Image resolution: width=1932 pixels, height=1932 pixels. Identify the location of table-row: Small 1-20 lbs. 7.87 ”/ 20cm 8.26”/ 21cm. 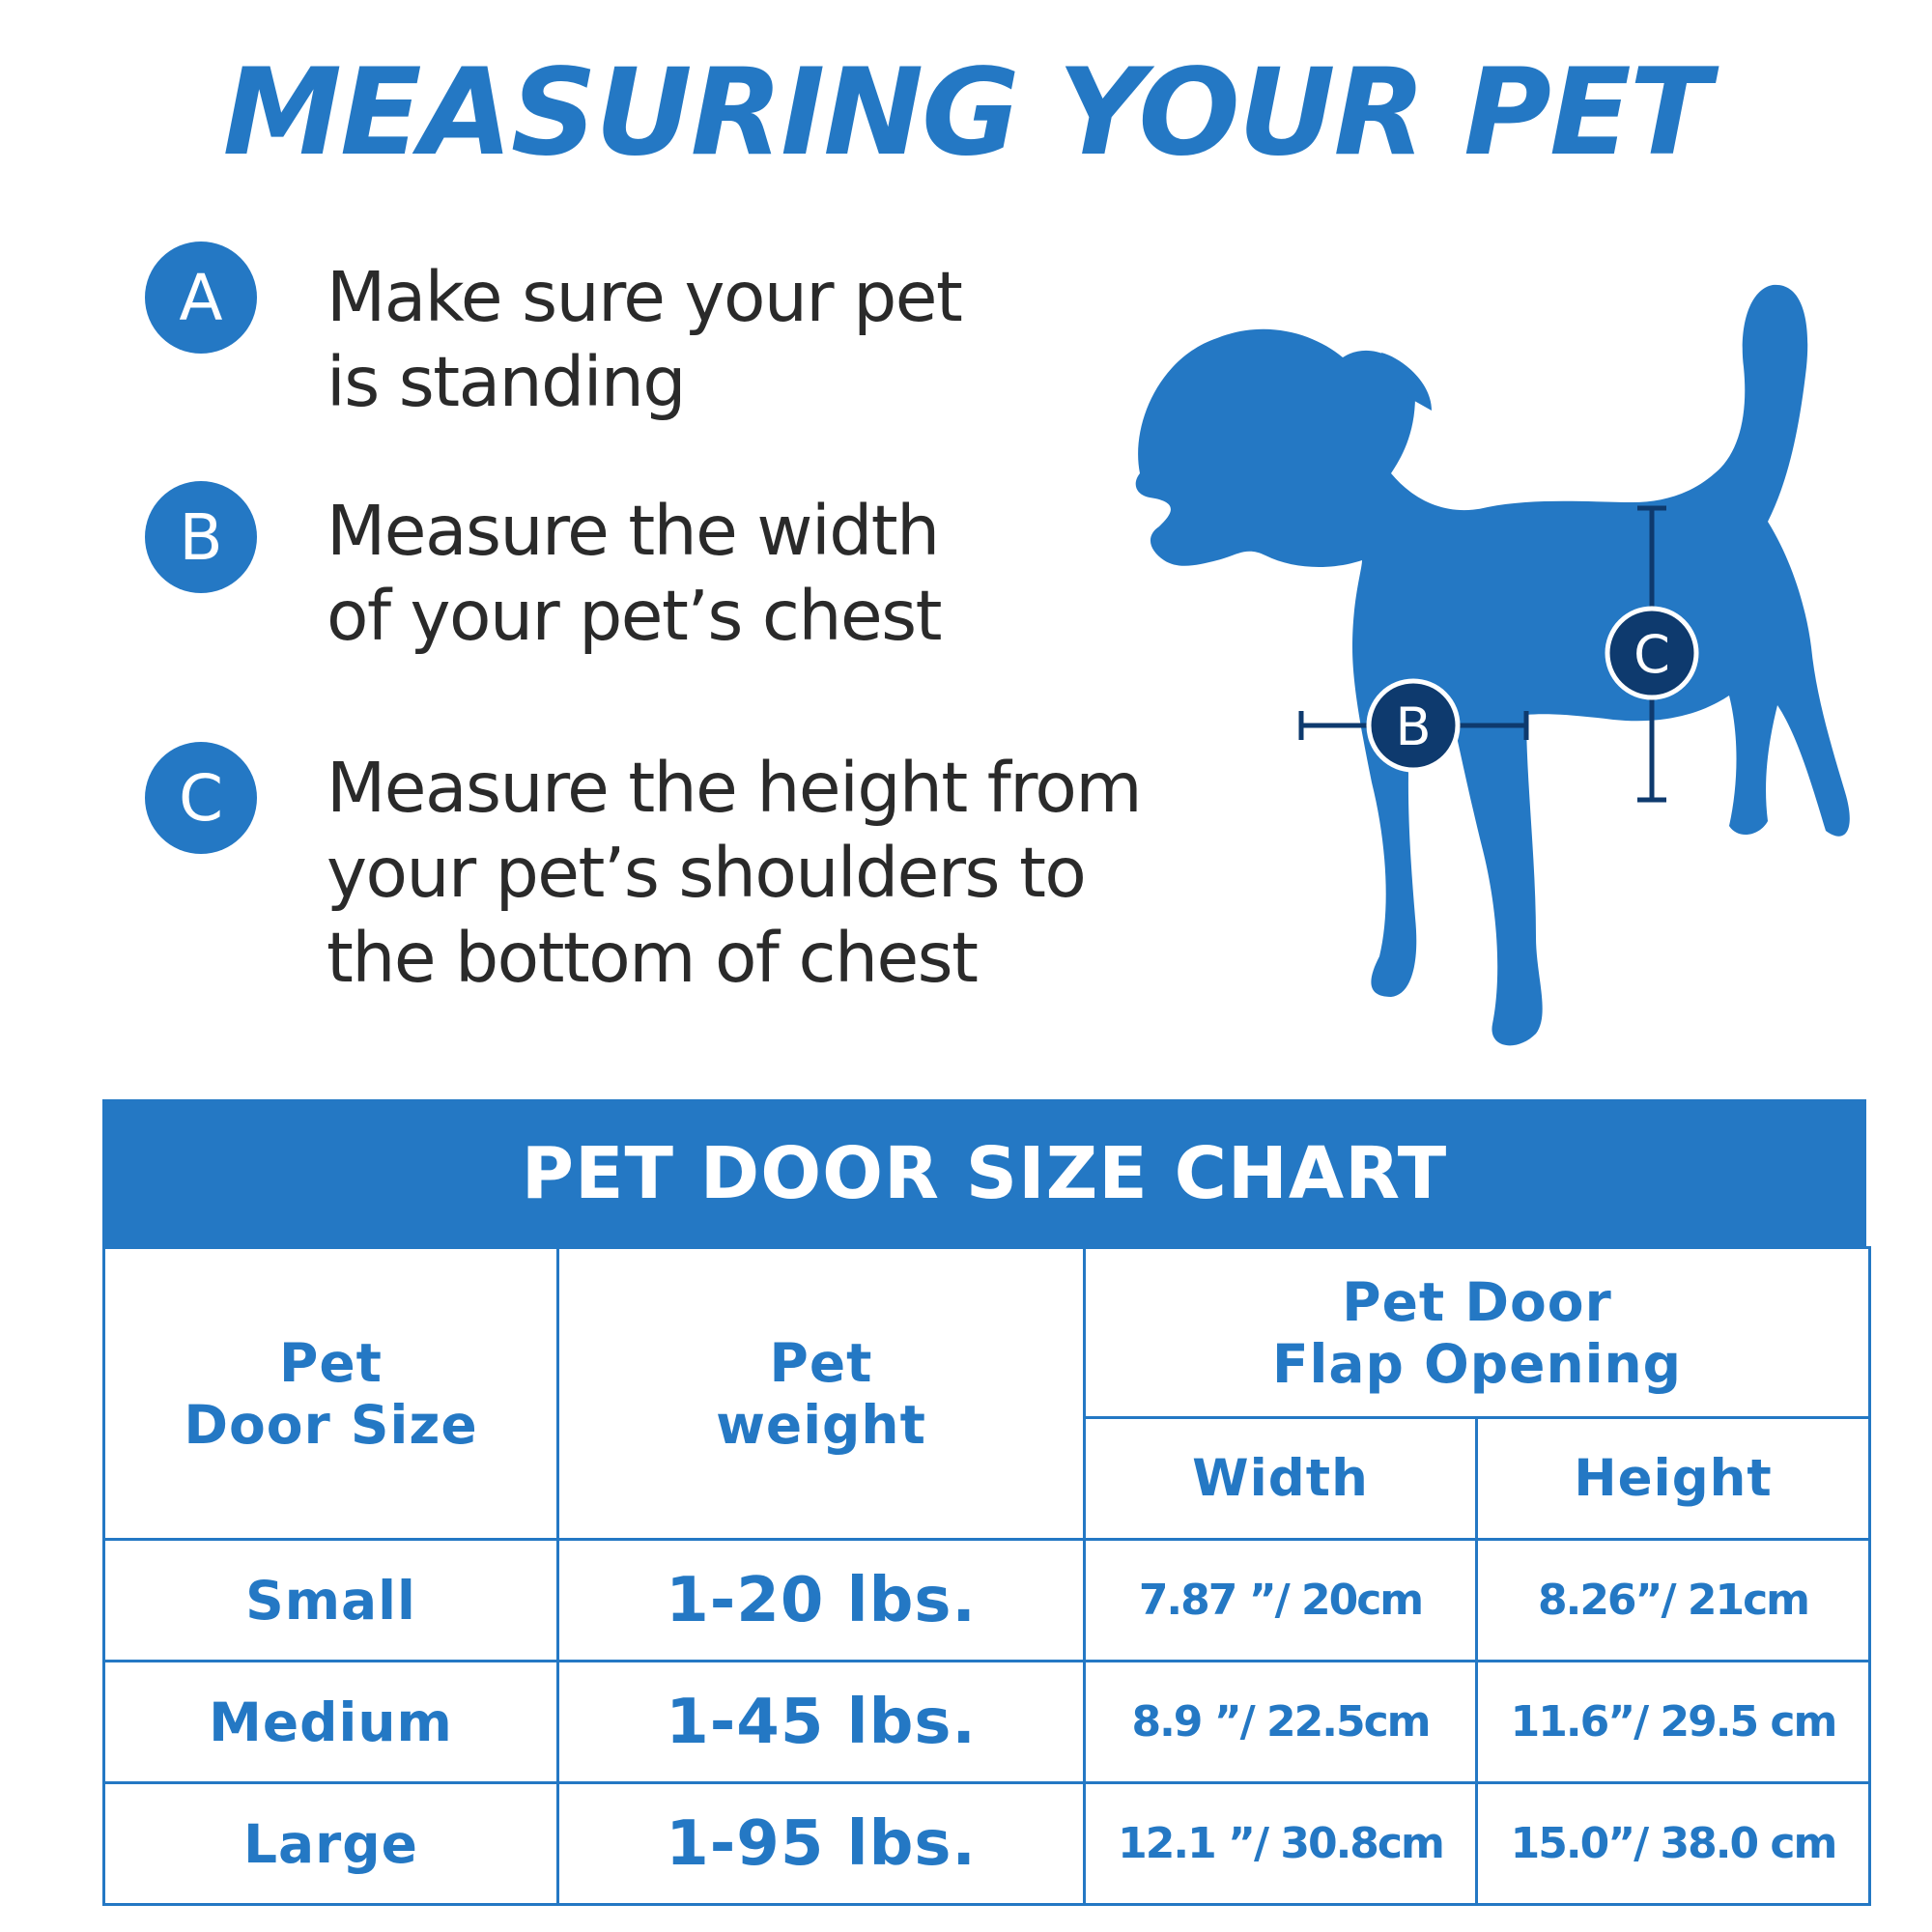
(986, 1600).